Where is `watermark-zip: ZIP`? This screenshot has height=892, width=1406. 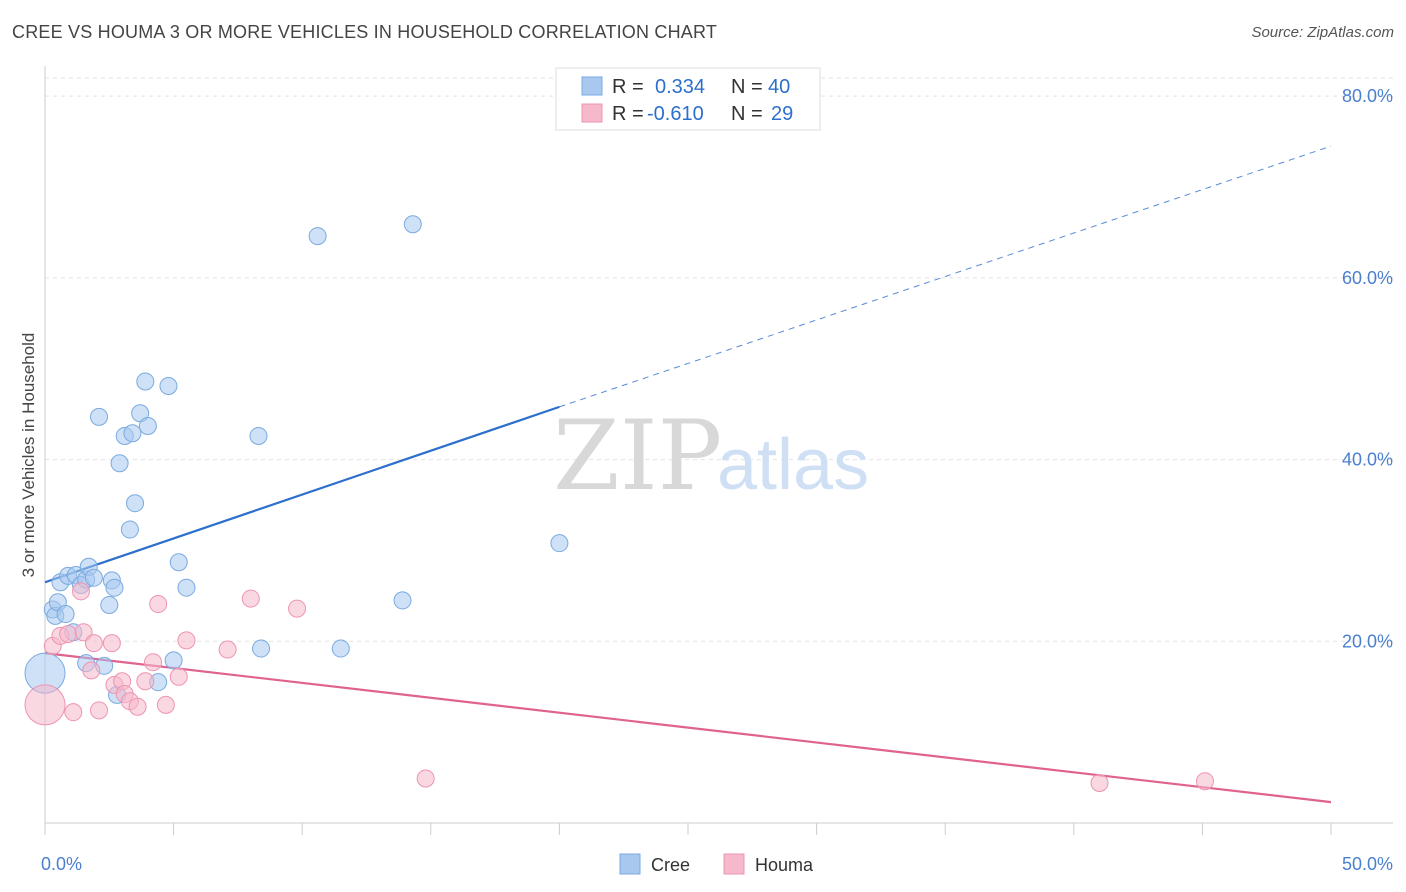
watermark-zip: ZIP is located at coordinates (637, 456).